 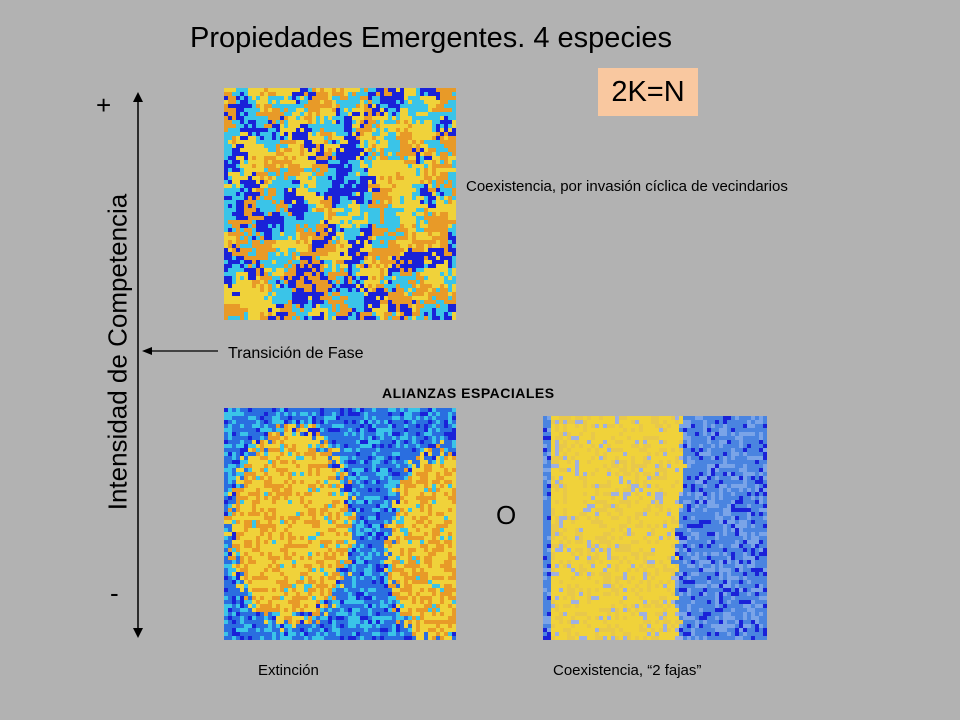 I want to click on or-label: O, so click(x=506, y=515).